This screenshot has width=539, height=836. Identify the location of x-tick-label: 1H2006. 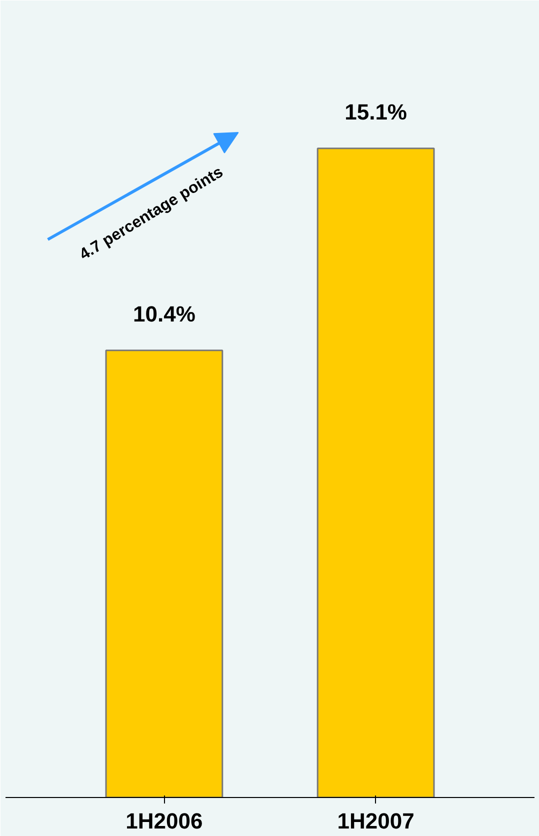
(164, 821).